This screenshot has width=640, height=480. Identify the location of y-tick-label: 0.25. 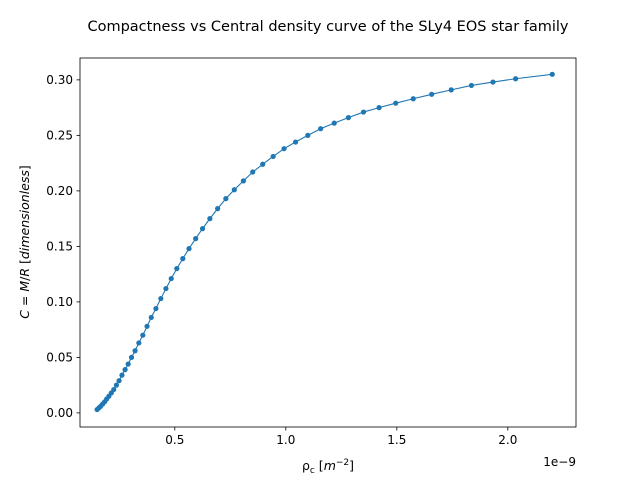
(59, 136).